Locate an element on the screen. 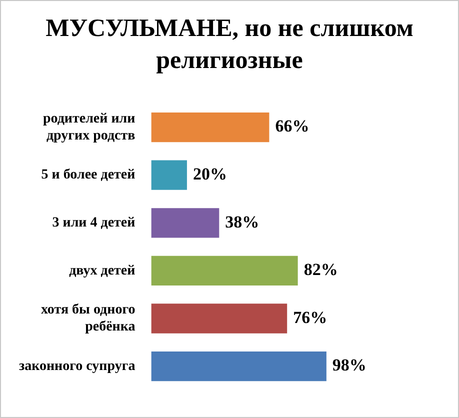 This screenshot has width=459, height=418. y-tick-label: 5 и более детей is located at coordinates (88, 175).